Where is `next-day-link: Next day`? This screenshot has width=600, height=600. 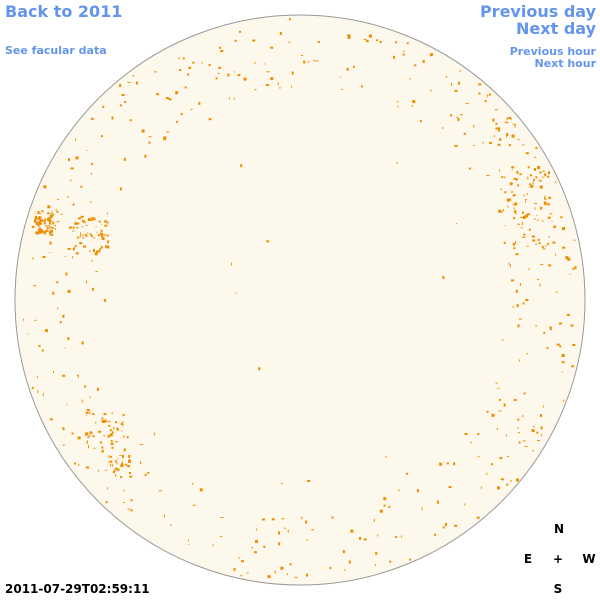 next-day-link: Next day is located at coordinates (556, 28).